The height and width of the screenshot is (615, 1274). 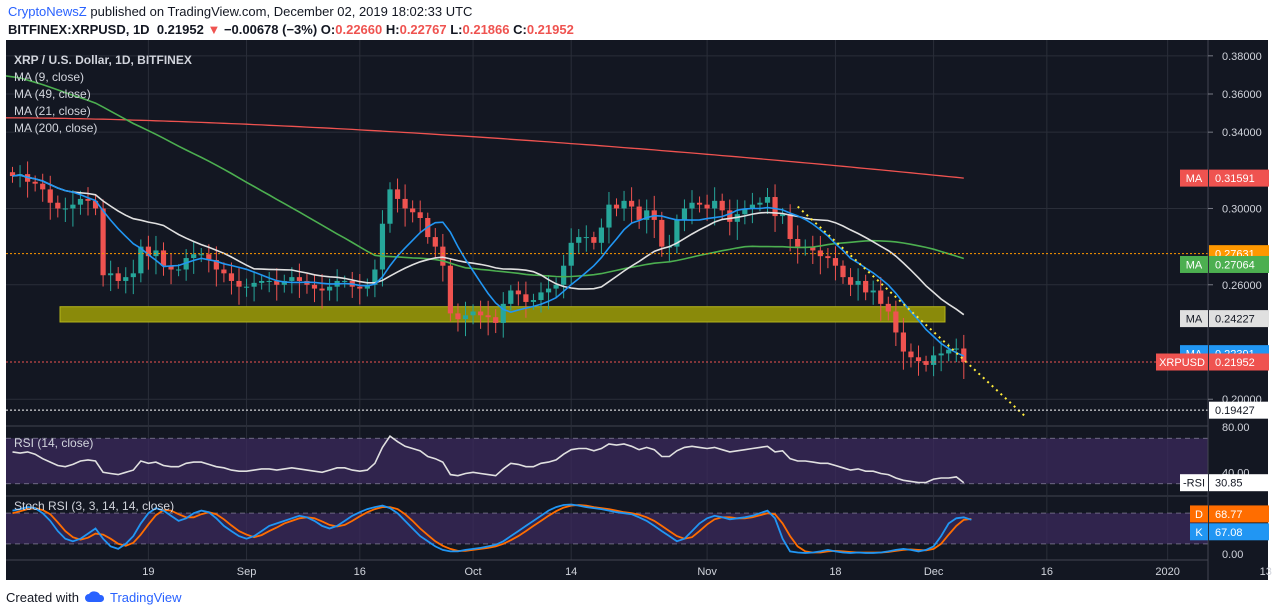 What do you see at coordinates (52, 94) in the screenshot?
I see `legend-ma49: MA (49, close)` at bounding box center [52, 94].